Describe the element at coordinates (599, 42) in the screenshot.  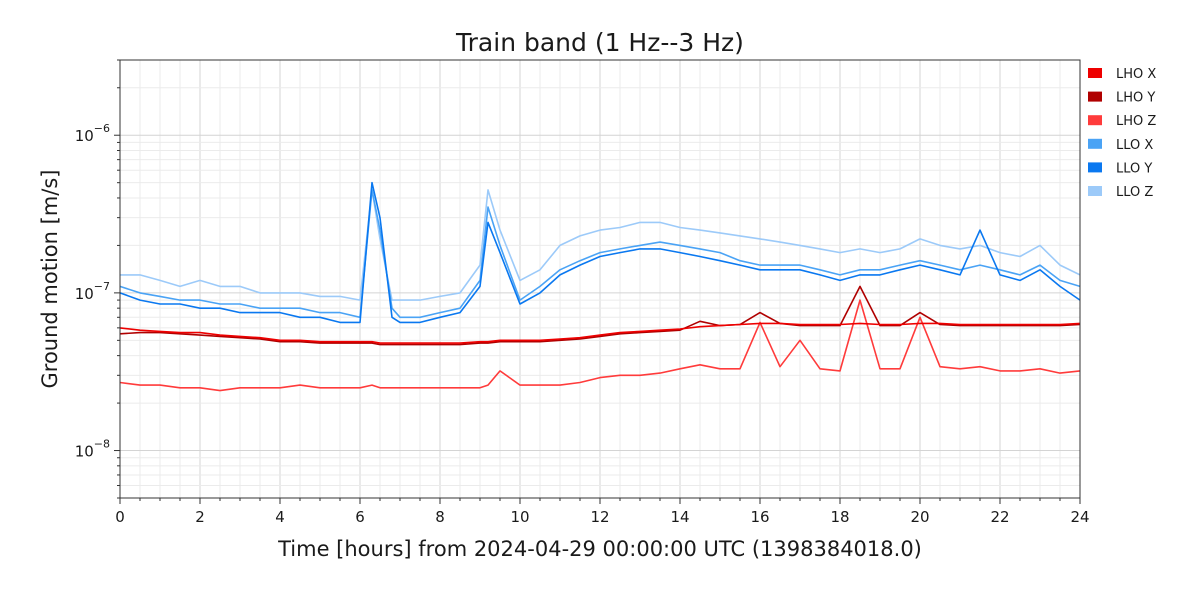
I see `chart-title: Train band (1 Hz--3 Hz)` at that location.